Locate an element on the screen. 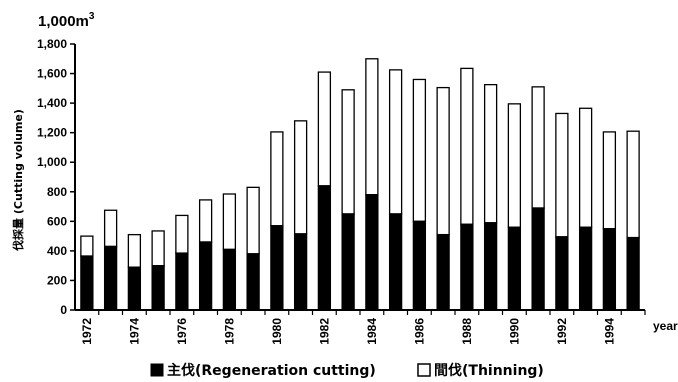 This screenshot has width=678, height=382. legend: 主伐(Regeneration cutting) 間伐(Thinning) is located at coordinates (347, 370).